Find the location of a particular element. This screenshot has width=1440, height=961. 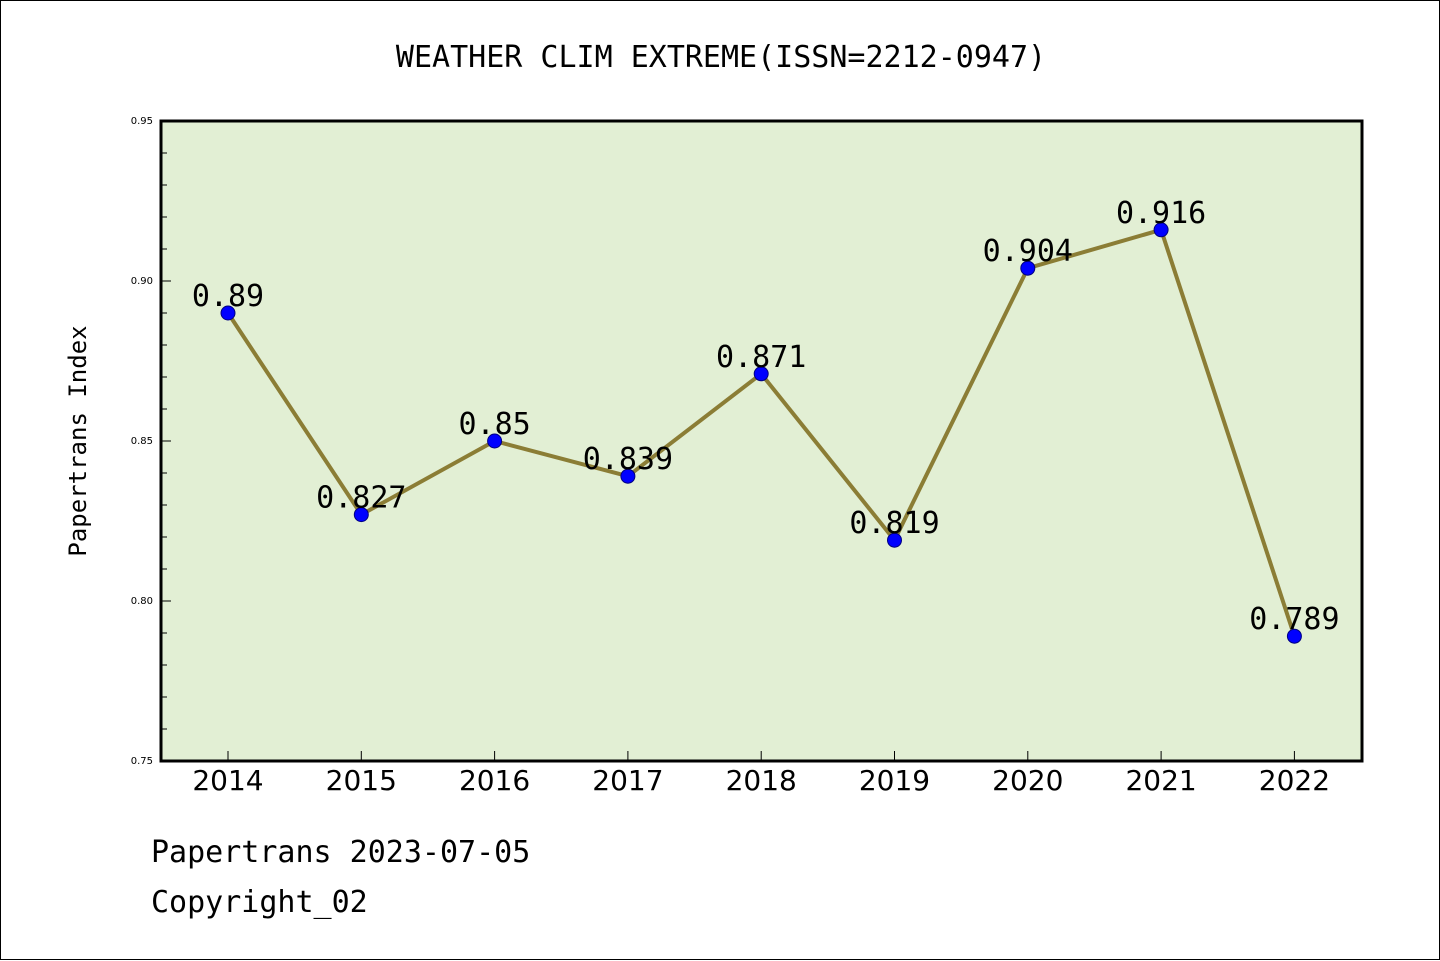

y-axis-label: Papertrans Index is located at coordinates (78, 440).